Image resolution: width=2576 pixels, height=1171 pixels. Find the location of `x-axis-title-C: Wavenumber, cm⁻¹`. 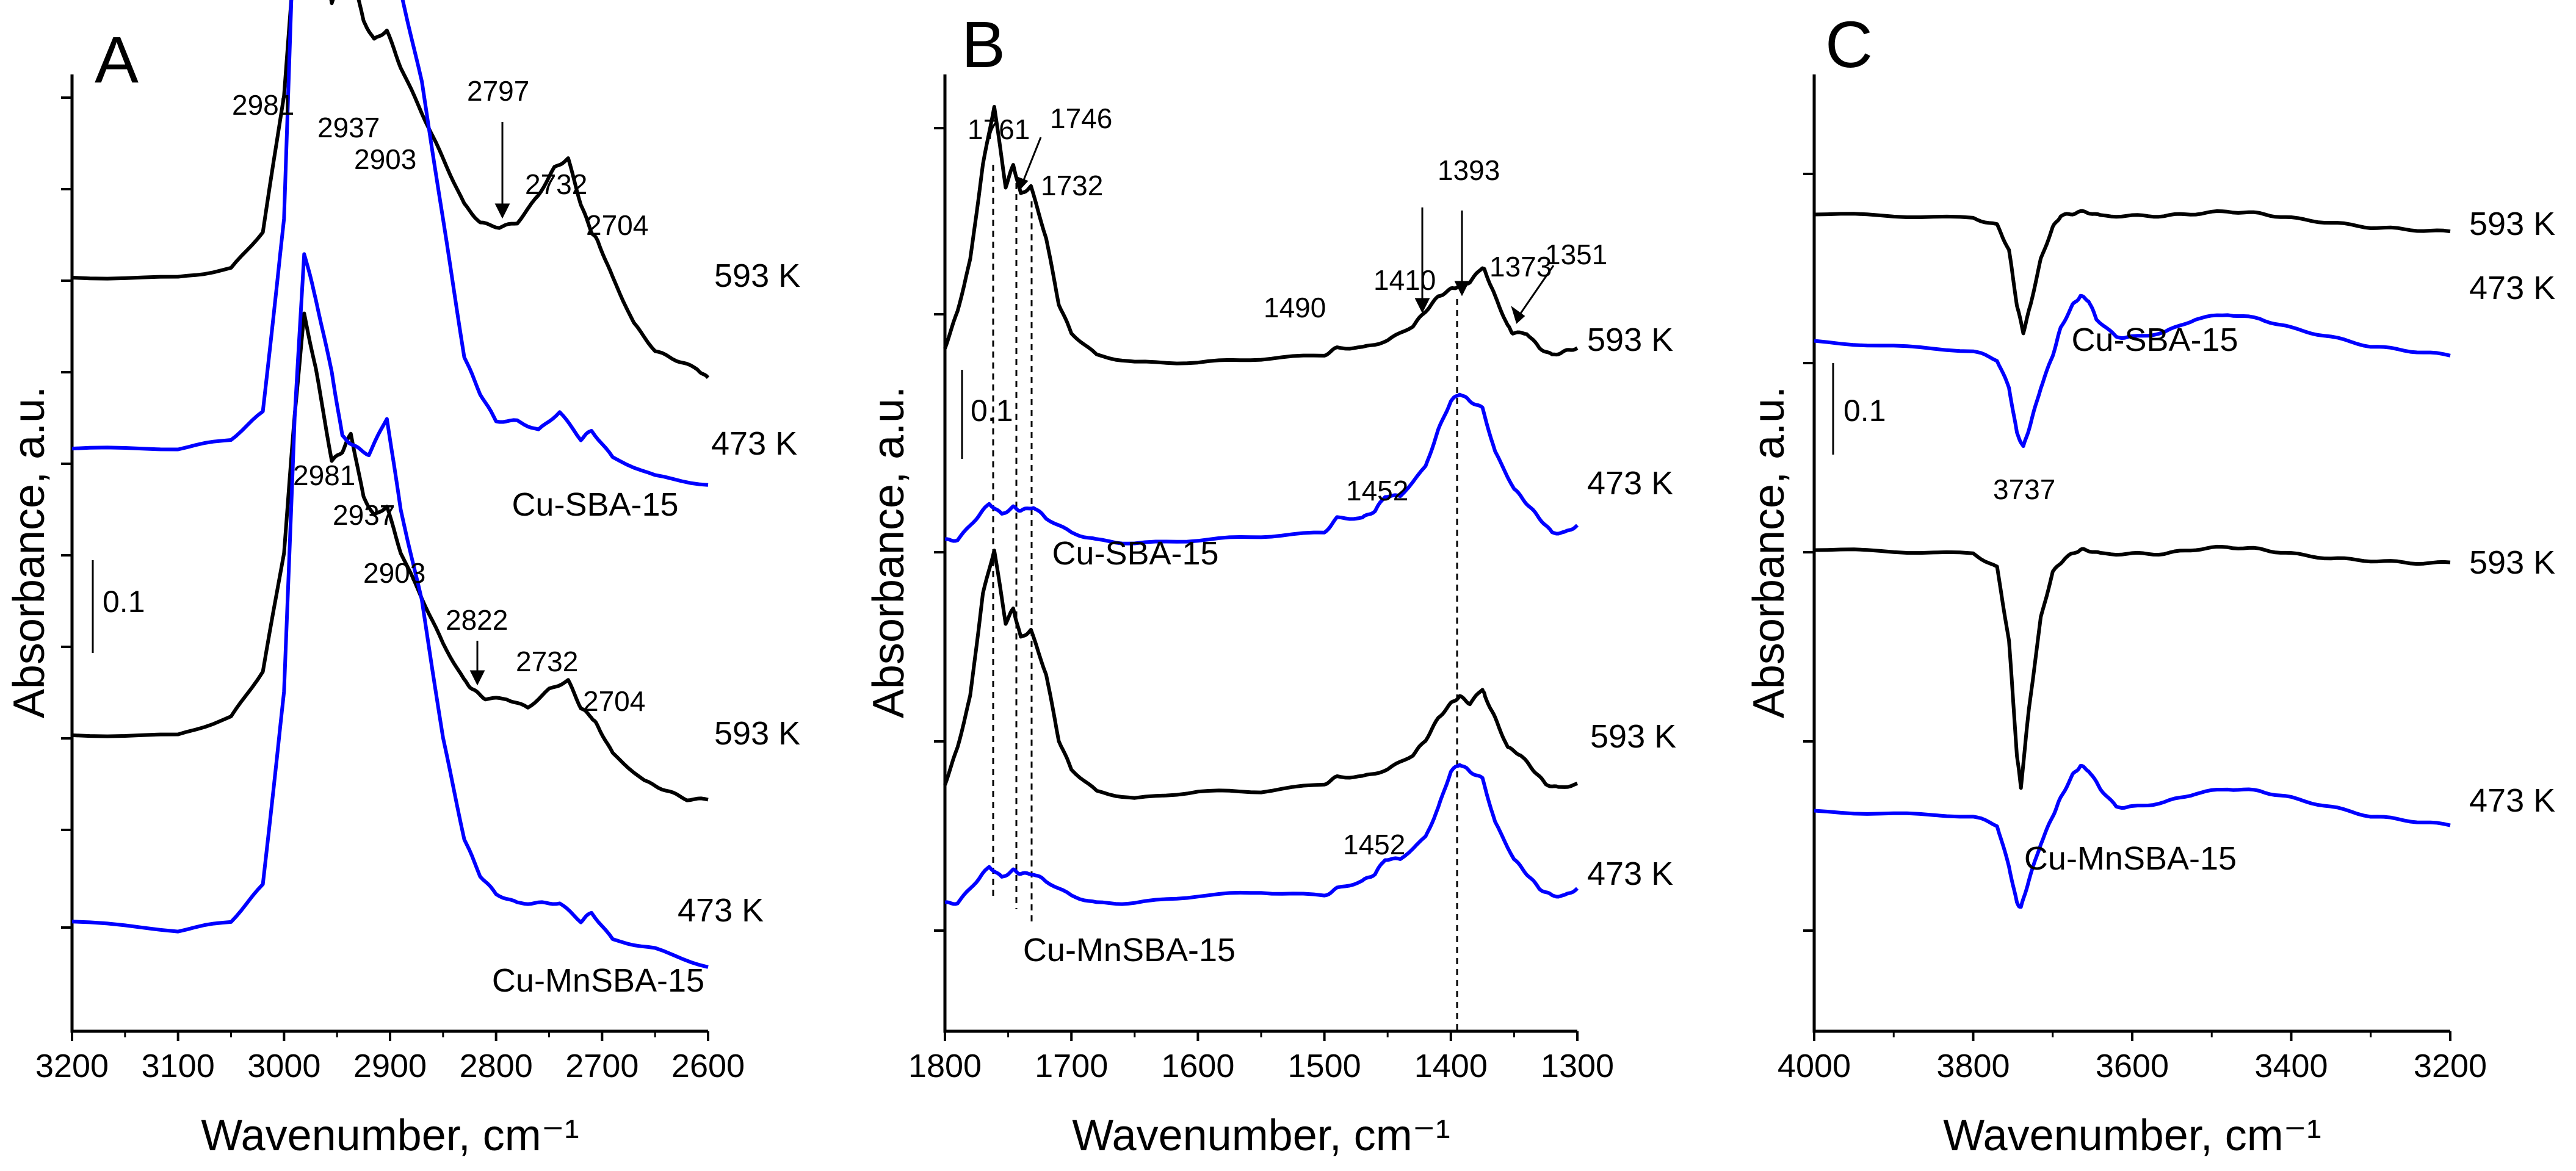

x-axis-title-C: Wavenumber, cm⁻¹ is located at coordinates (2132, 1135).